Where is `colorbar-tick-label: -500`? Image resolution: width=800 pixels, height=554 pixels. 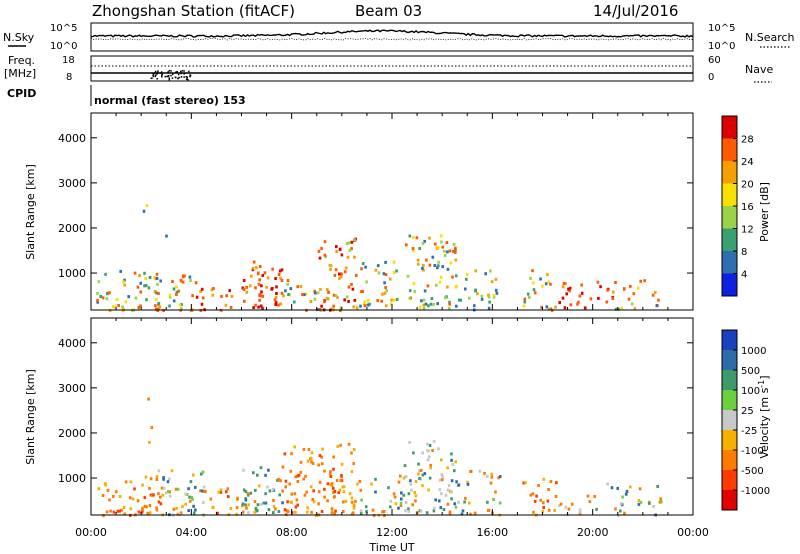
colorbar-tick-label: -500 is located at coordinates (752, 471).